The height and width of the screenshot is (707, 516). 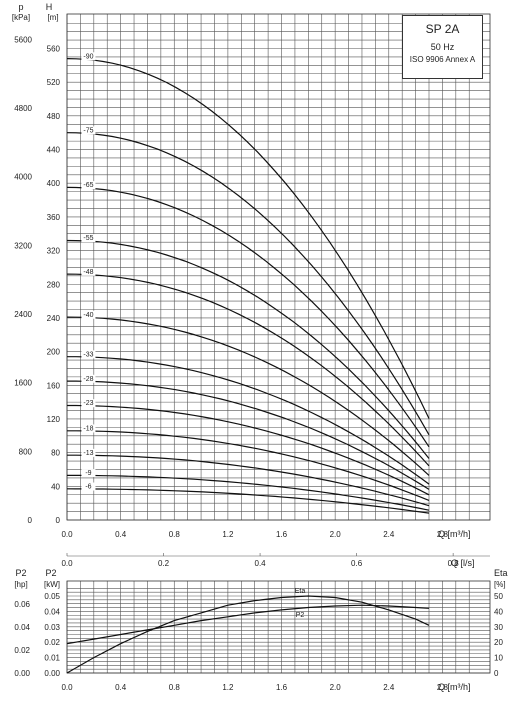 I want to click on q-m3h-tick-label: 2.4, so click(x=389, y=534).